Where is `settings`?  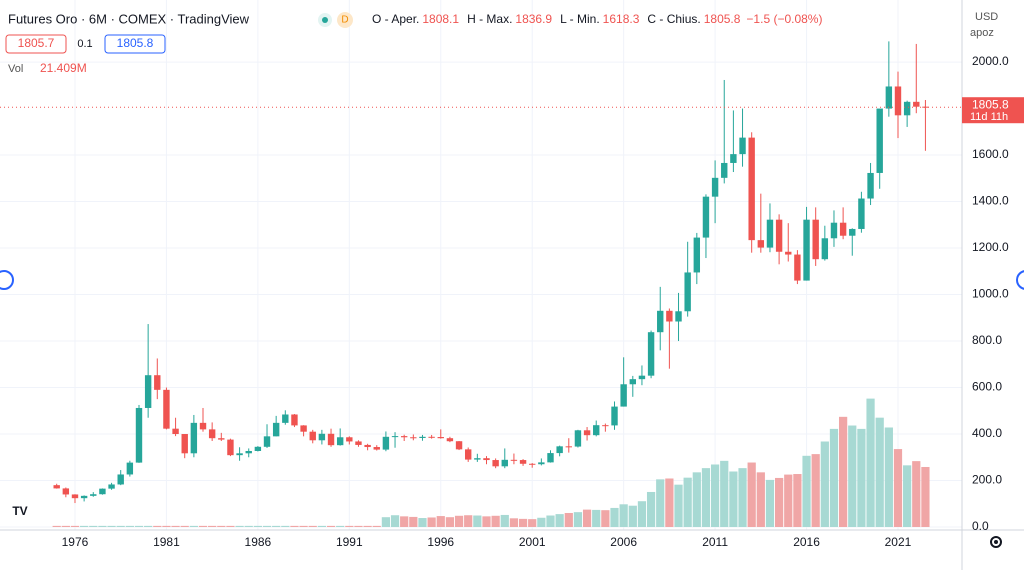
settings is located at coordinates (996, 542).